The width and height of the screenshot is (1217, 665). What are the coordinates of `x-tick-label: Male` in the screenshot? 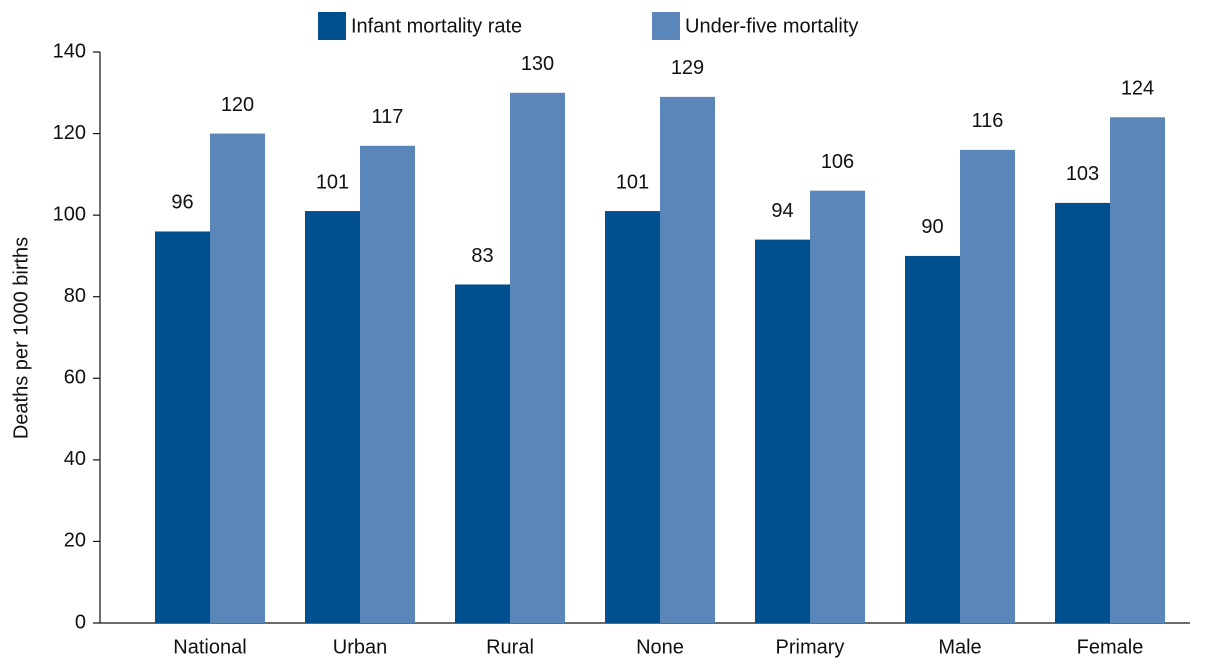 It's located at (959, 647).